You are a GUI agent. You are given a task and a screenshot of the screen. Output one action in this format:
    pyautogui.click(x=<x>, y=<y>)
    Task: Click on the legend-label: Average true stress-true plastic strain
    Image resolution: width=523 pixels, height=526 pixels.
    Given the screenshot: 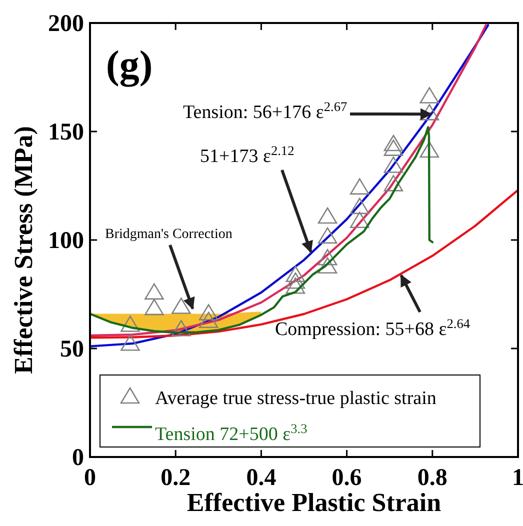 What is the action you would take?
    pyautogui.click(x=296, y=398)
    